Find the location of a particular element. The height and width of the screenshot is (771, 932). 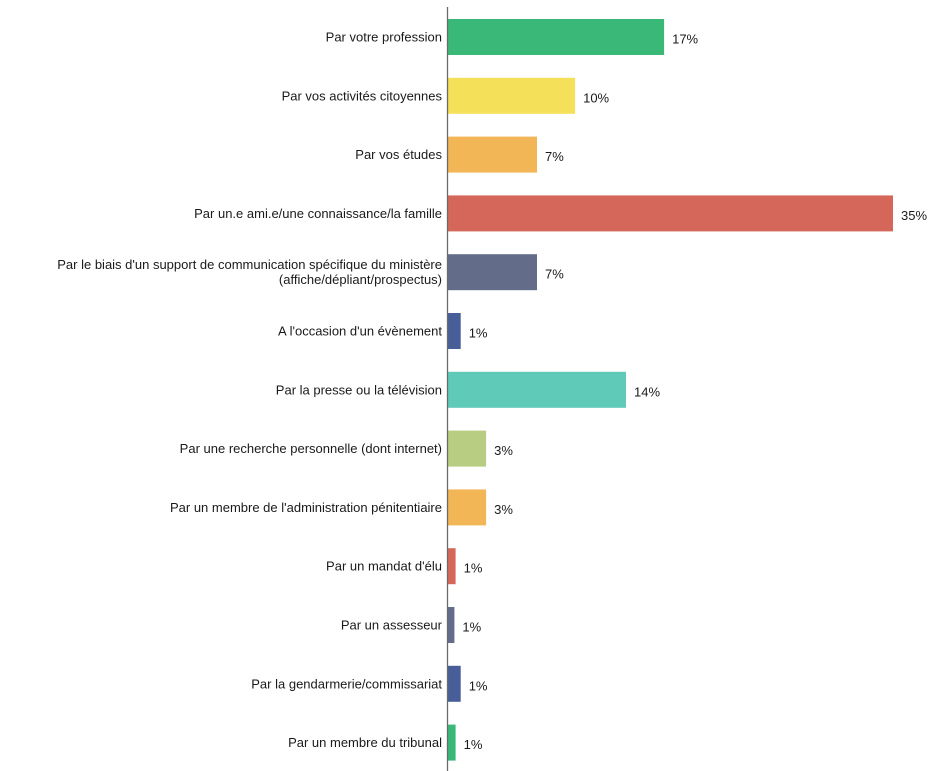

category-label: Par un mandat d'élu is located at coordinates (384, 566).